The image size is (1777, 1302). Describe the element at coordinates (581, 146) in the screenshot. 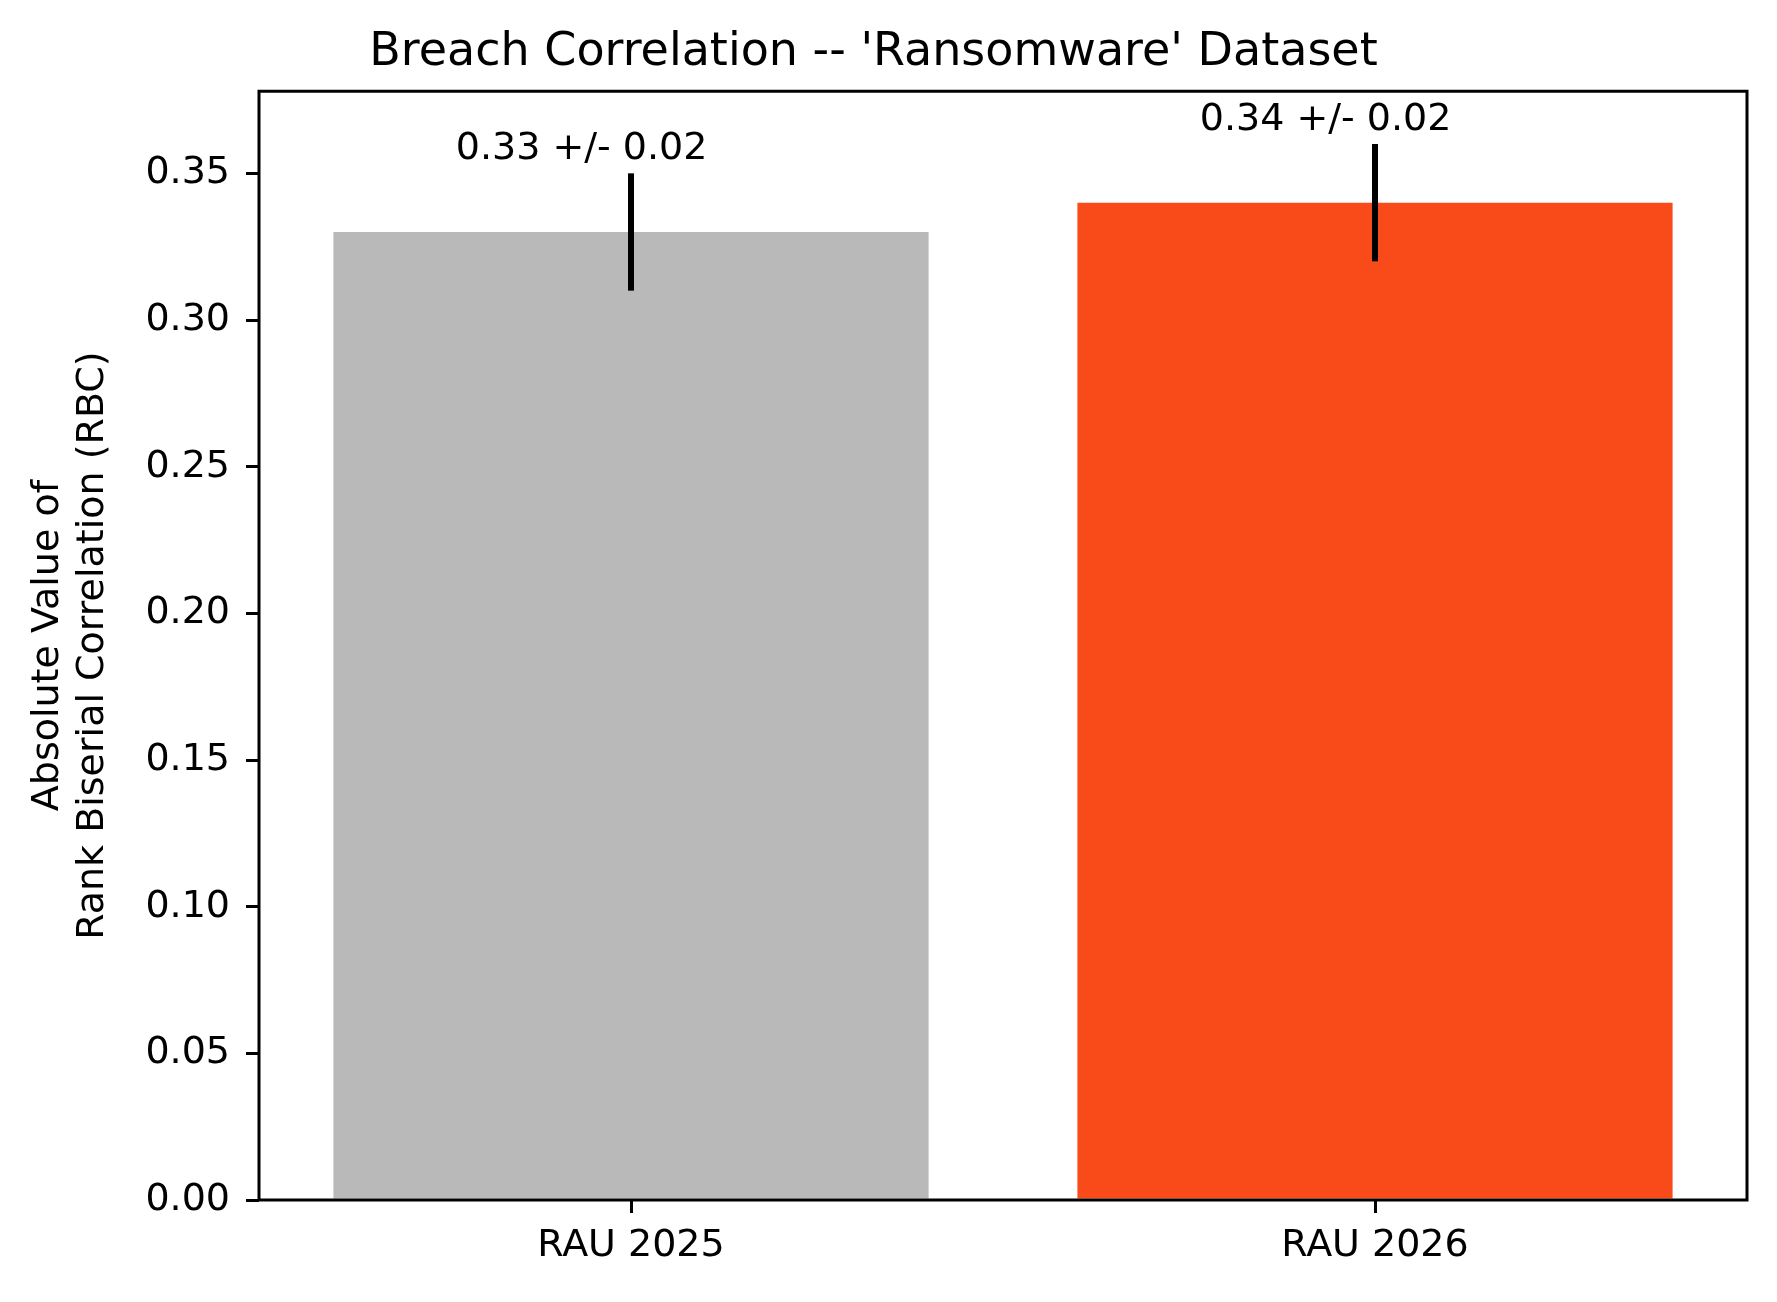

I see `data-label: 0.33 +/- 0.02` at that location.